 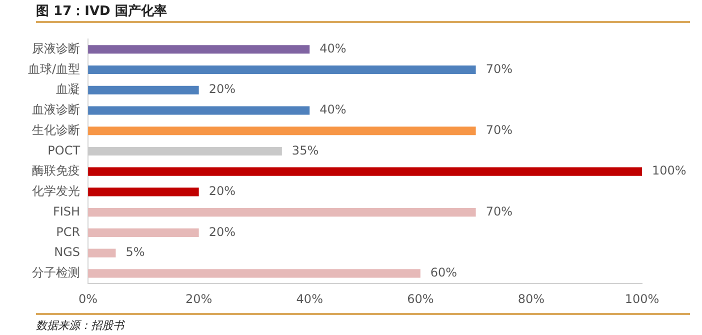 I want to click on x-tick-label: 0%, so click(x=88, y=299).